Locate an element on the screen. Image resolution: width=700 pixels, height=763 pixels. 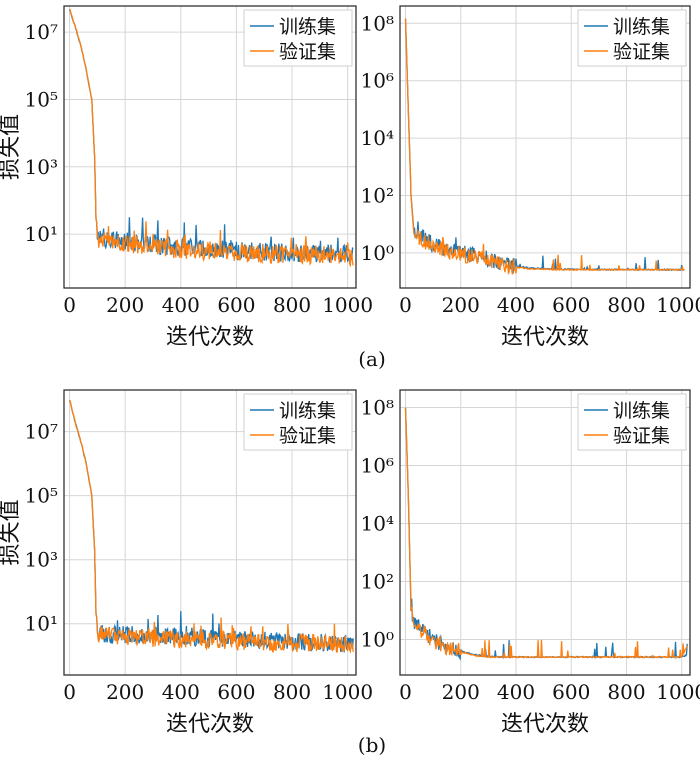
caption-a: (a) is located at coordinates (372, 359).